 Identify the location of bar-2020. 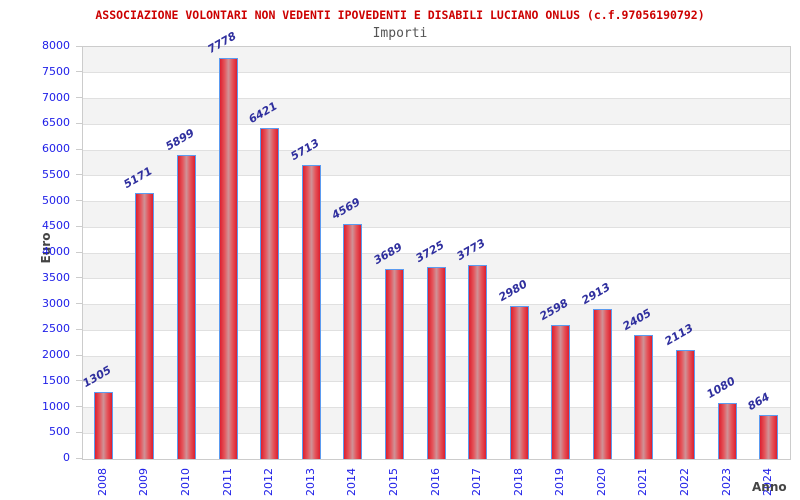
(602, 383).